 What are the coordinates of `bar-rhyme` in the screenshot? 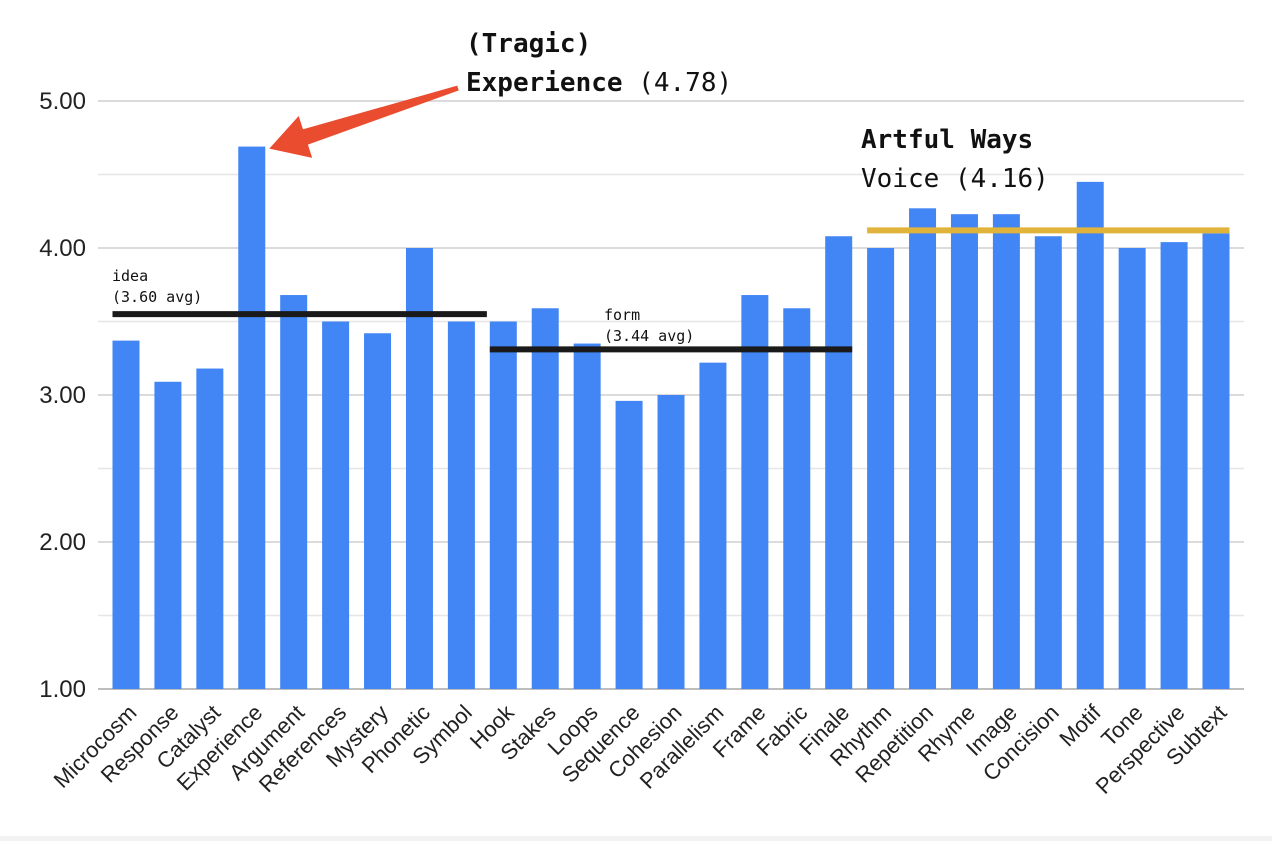 It's located at (964, 451).